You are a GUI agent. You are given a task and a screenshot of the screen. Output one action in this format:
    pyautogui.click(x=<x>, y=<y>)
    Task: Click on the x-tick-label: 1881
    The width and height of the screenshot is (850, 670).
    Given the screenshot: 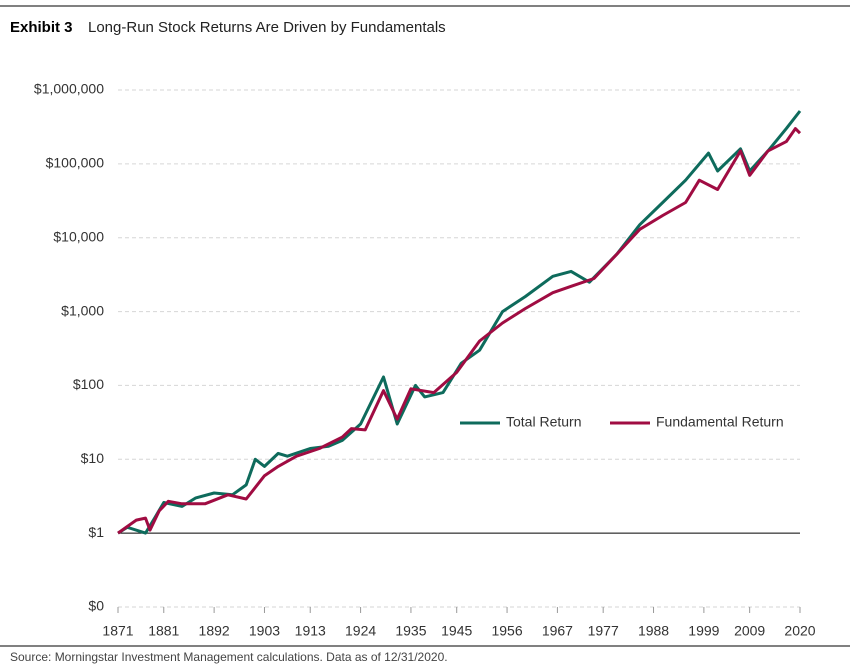 What is the action you would take?
    pyautogui.click(x=163, y=631)
    